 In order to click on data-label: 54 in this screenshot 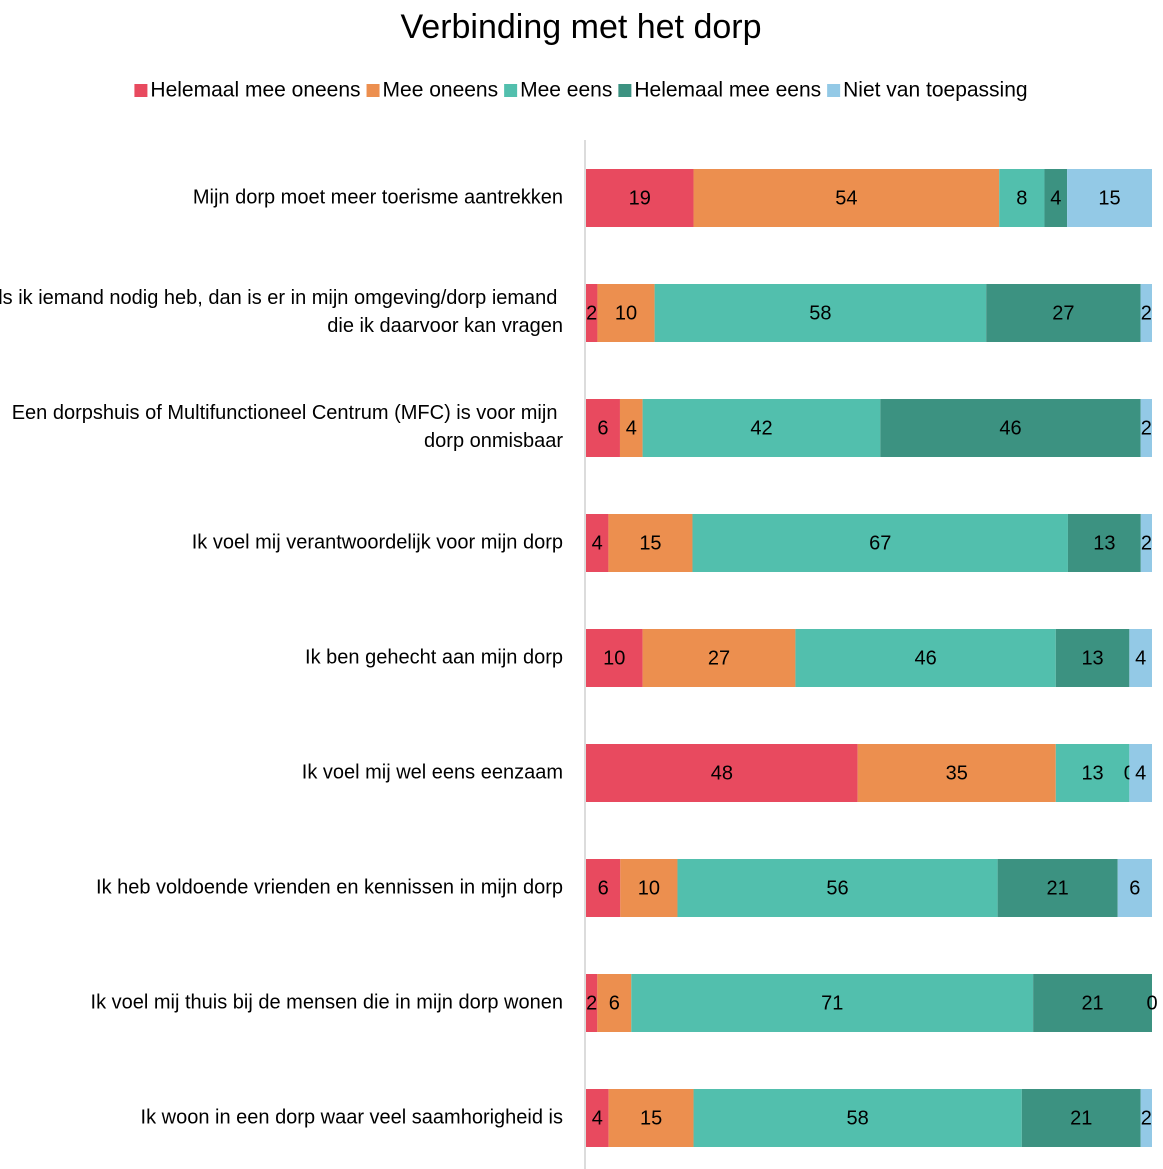, I will do `click(846, 198)`.